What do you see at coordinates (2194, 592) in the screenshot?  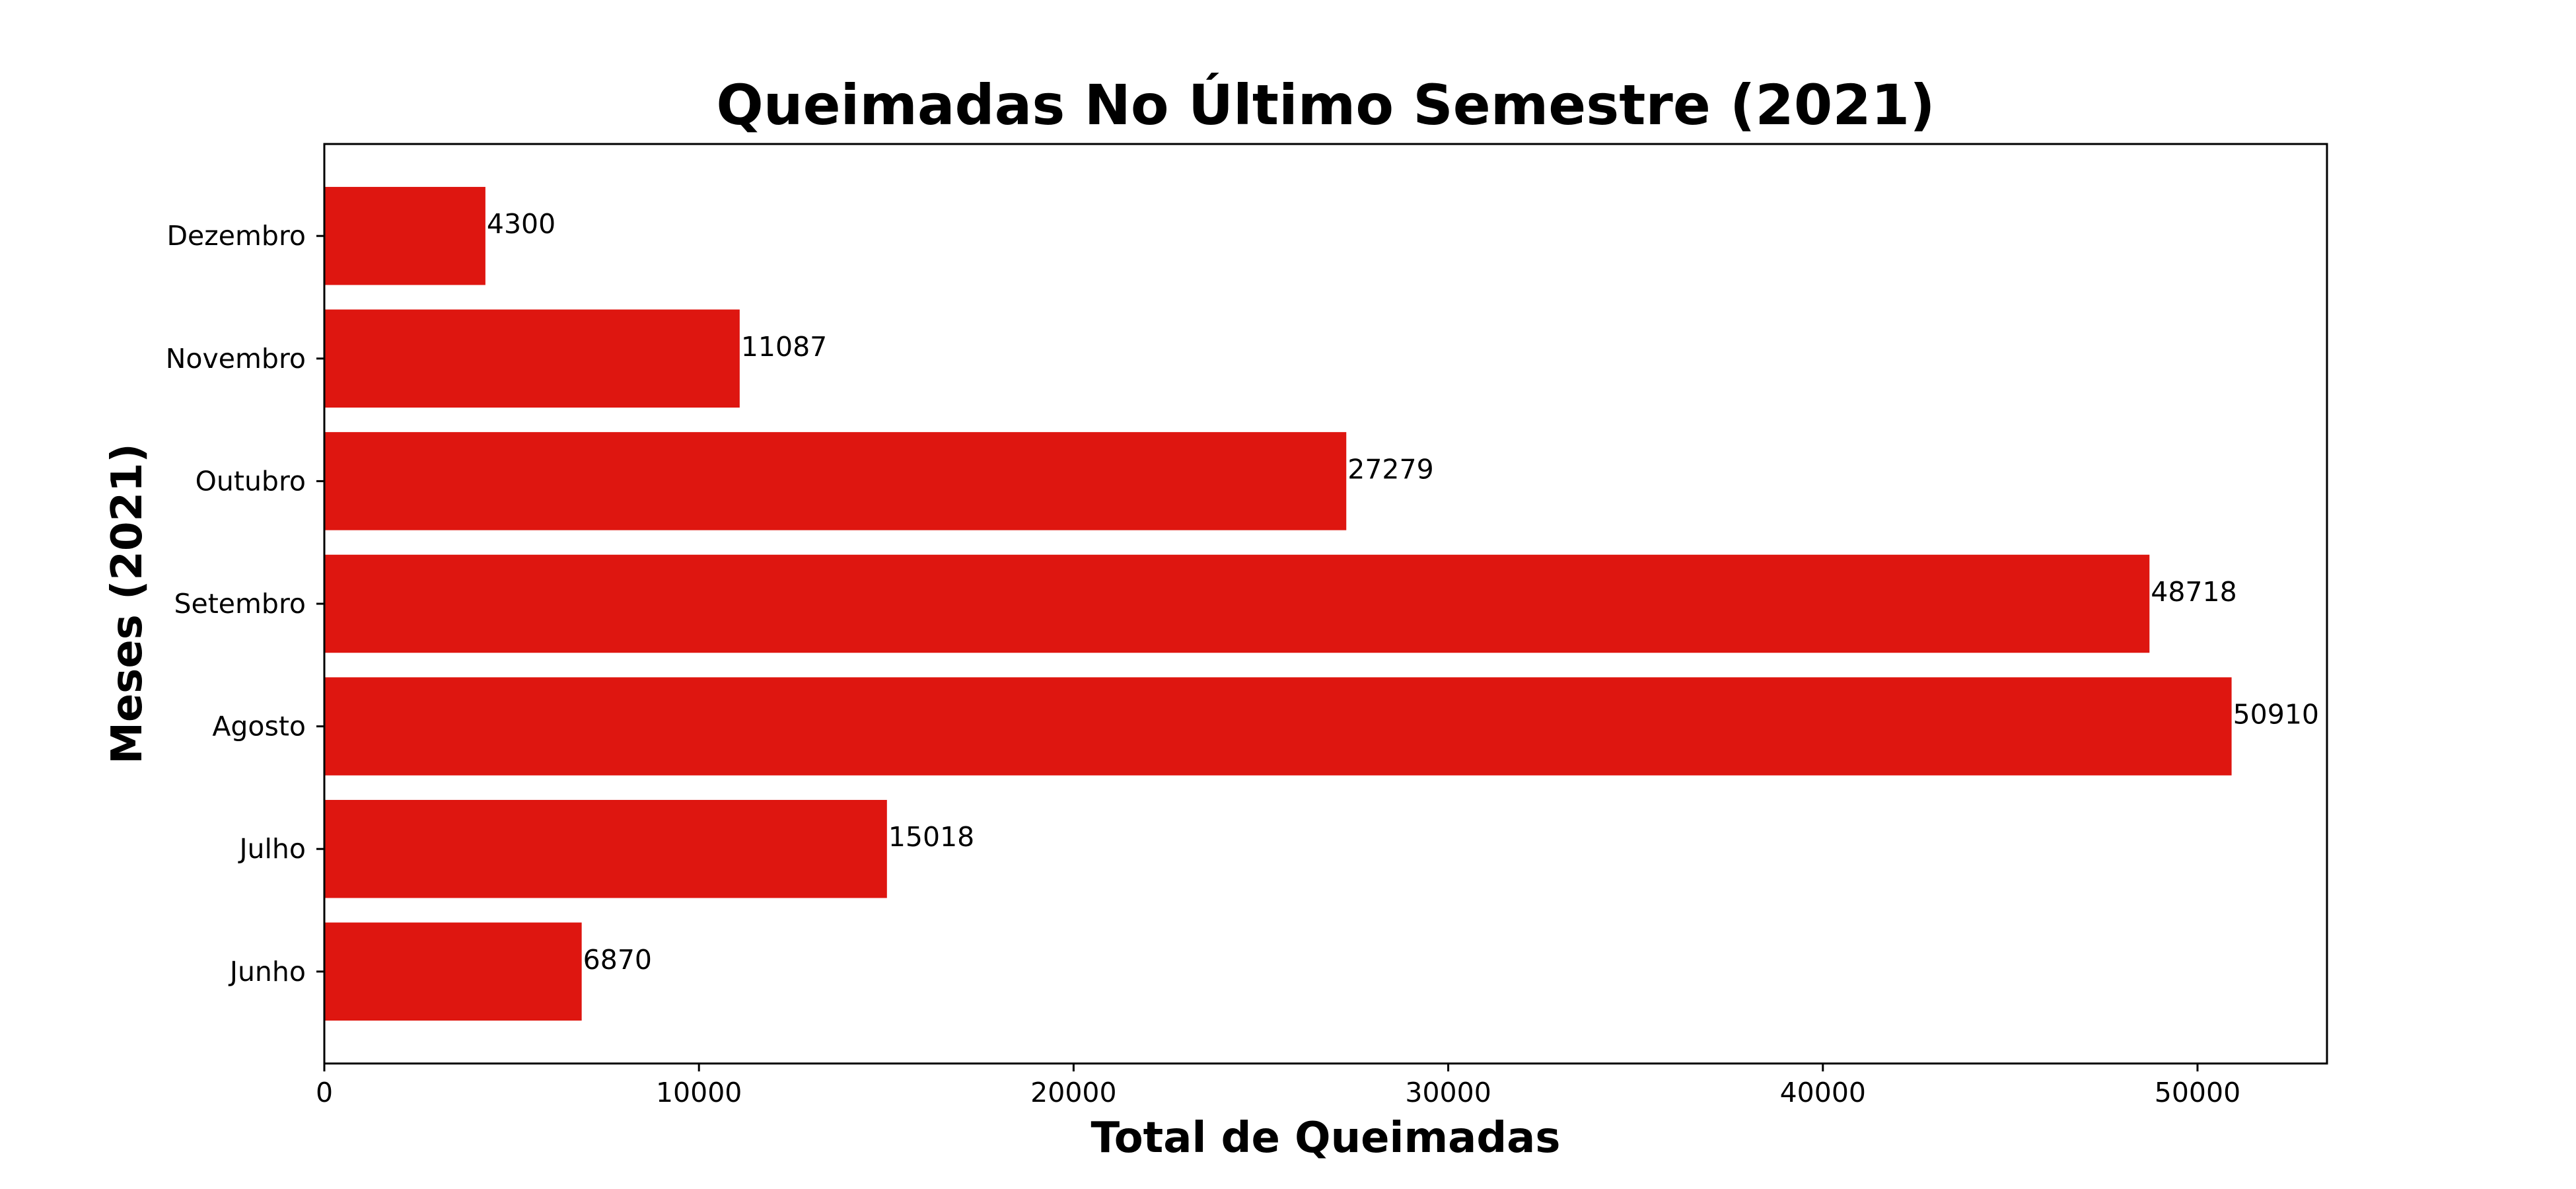 I see `data-label-setembro: 48718` at bounding box center [2194, 592].